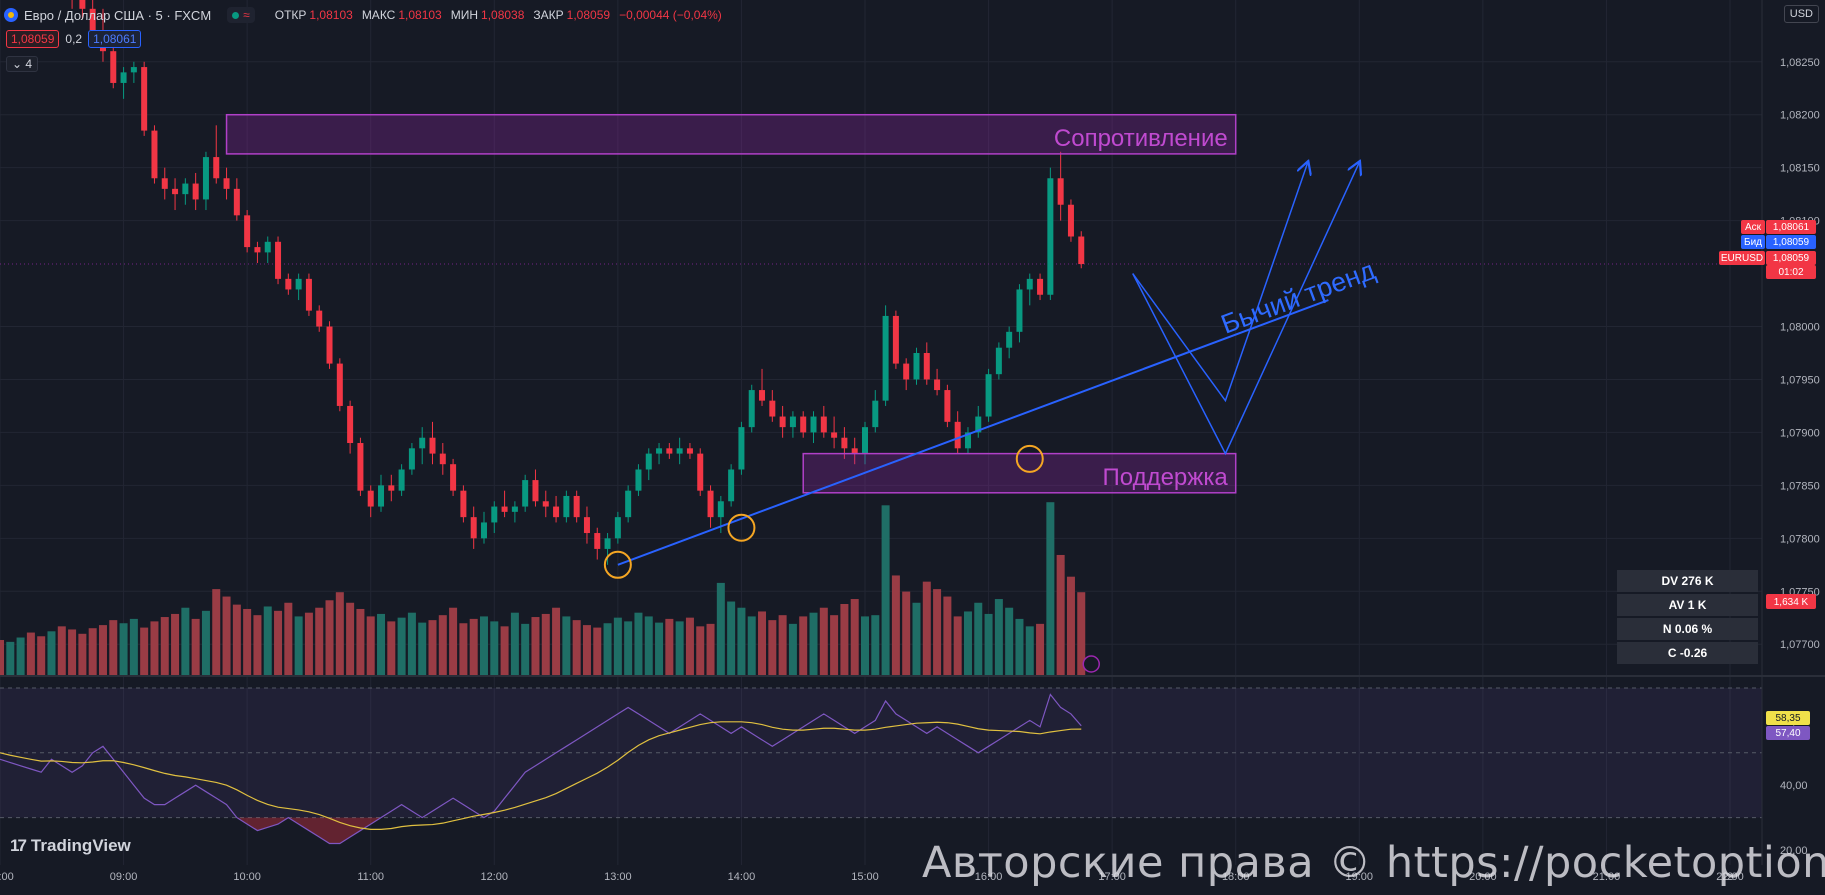 The image size is (1825, 895). I want to click on tradingview-mark-icon: 17, so click(17, 846).